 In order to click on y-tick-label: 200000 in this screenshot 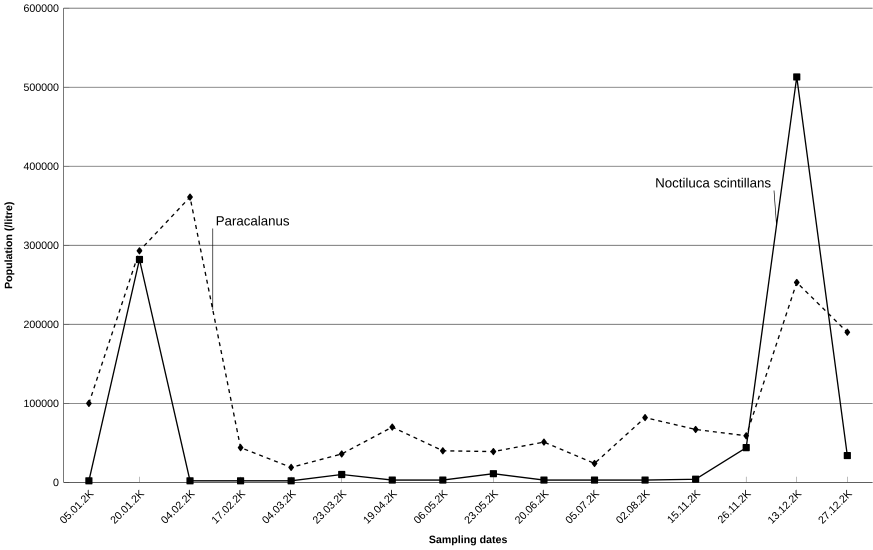, I will do `click(41, 324)`.